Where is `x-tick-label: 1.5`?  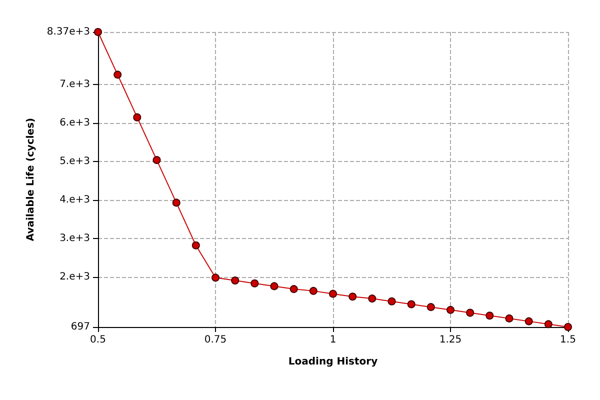
x-tick-label: 1.5 is located at coordinates (568, 340).